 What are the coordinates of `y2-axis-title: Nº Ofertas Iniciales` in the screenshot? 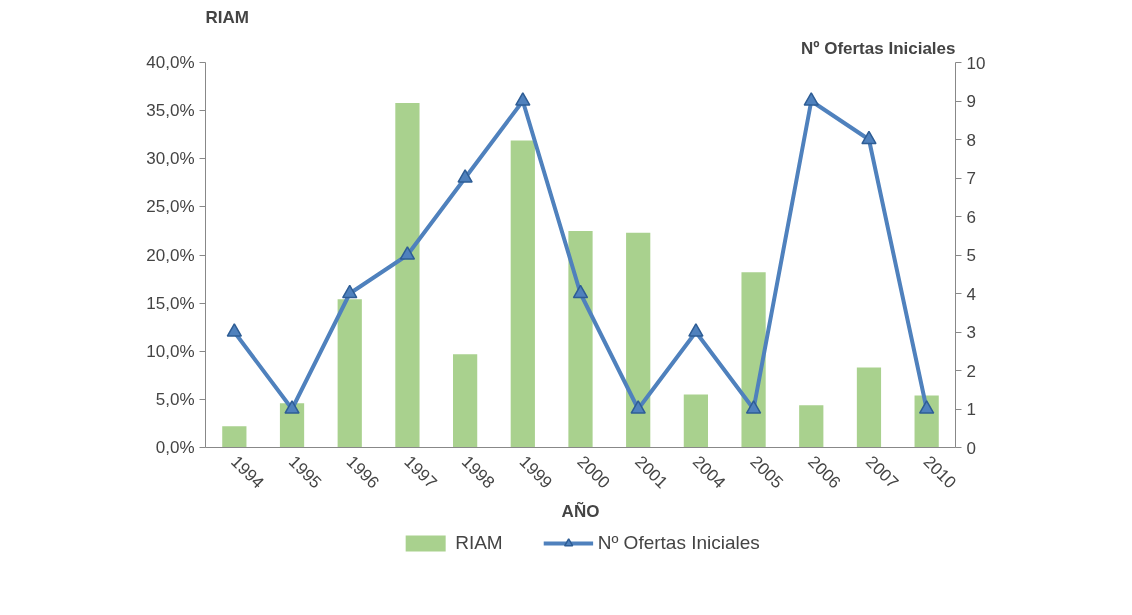 It's located at (878, 48).